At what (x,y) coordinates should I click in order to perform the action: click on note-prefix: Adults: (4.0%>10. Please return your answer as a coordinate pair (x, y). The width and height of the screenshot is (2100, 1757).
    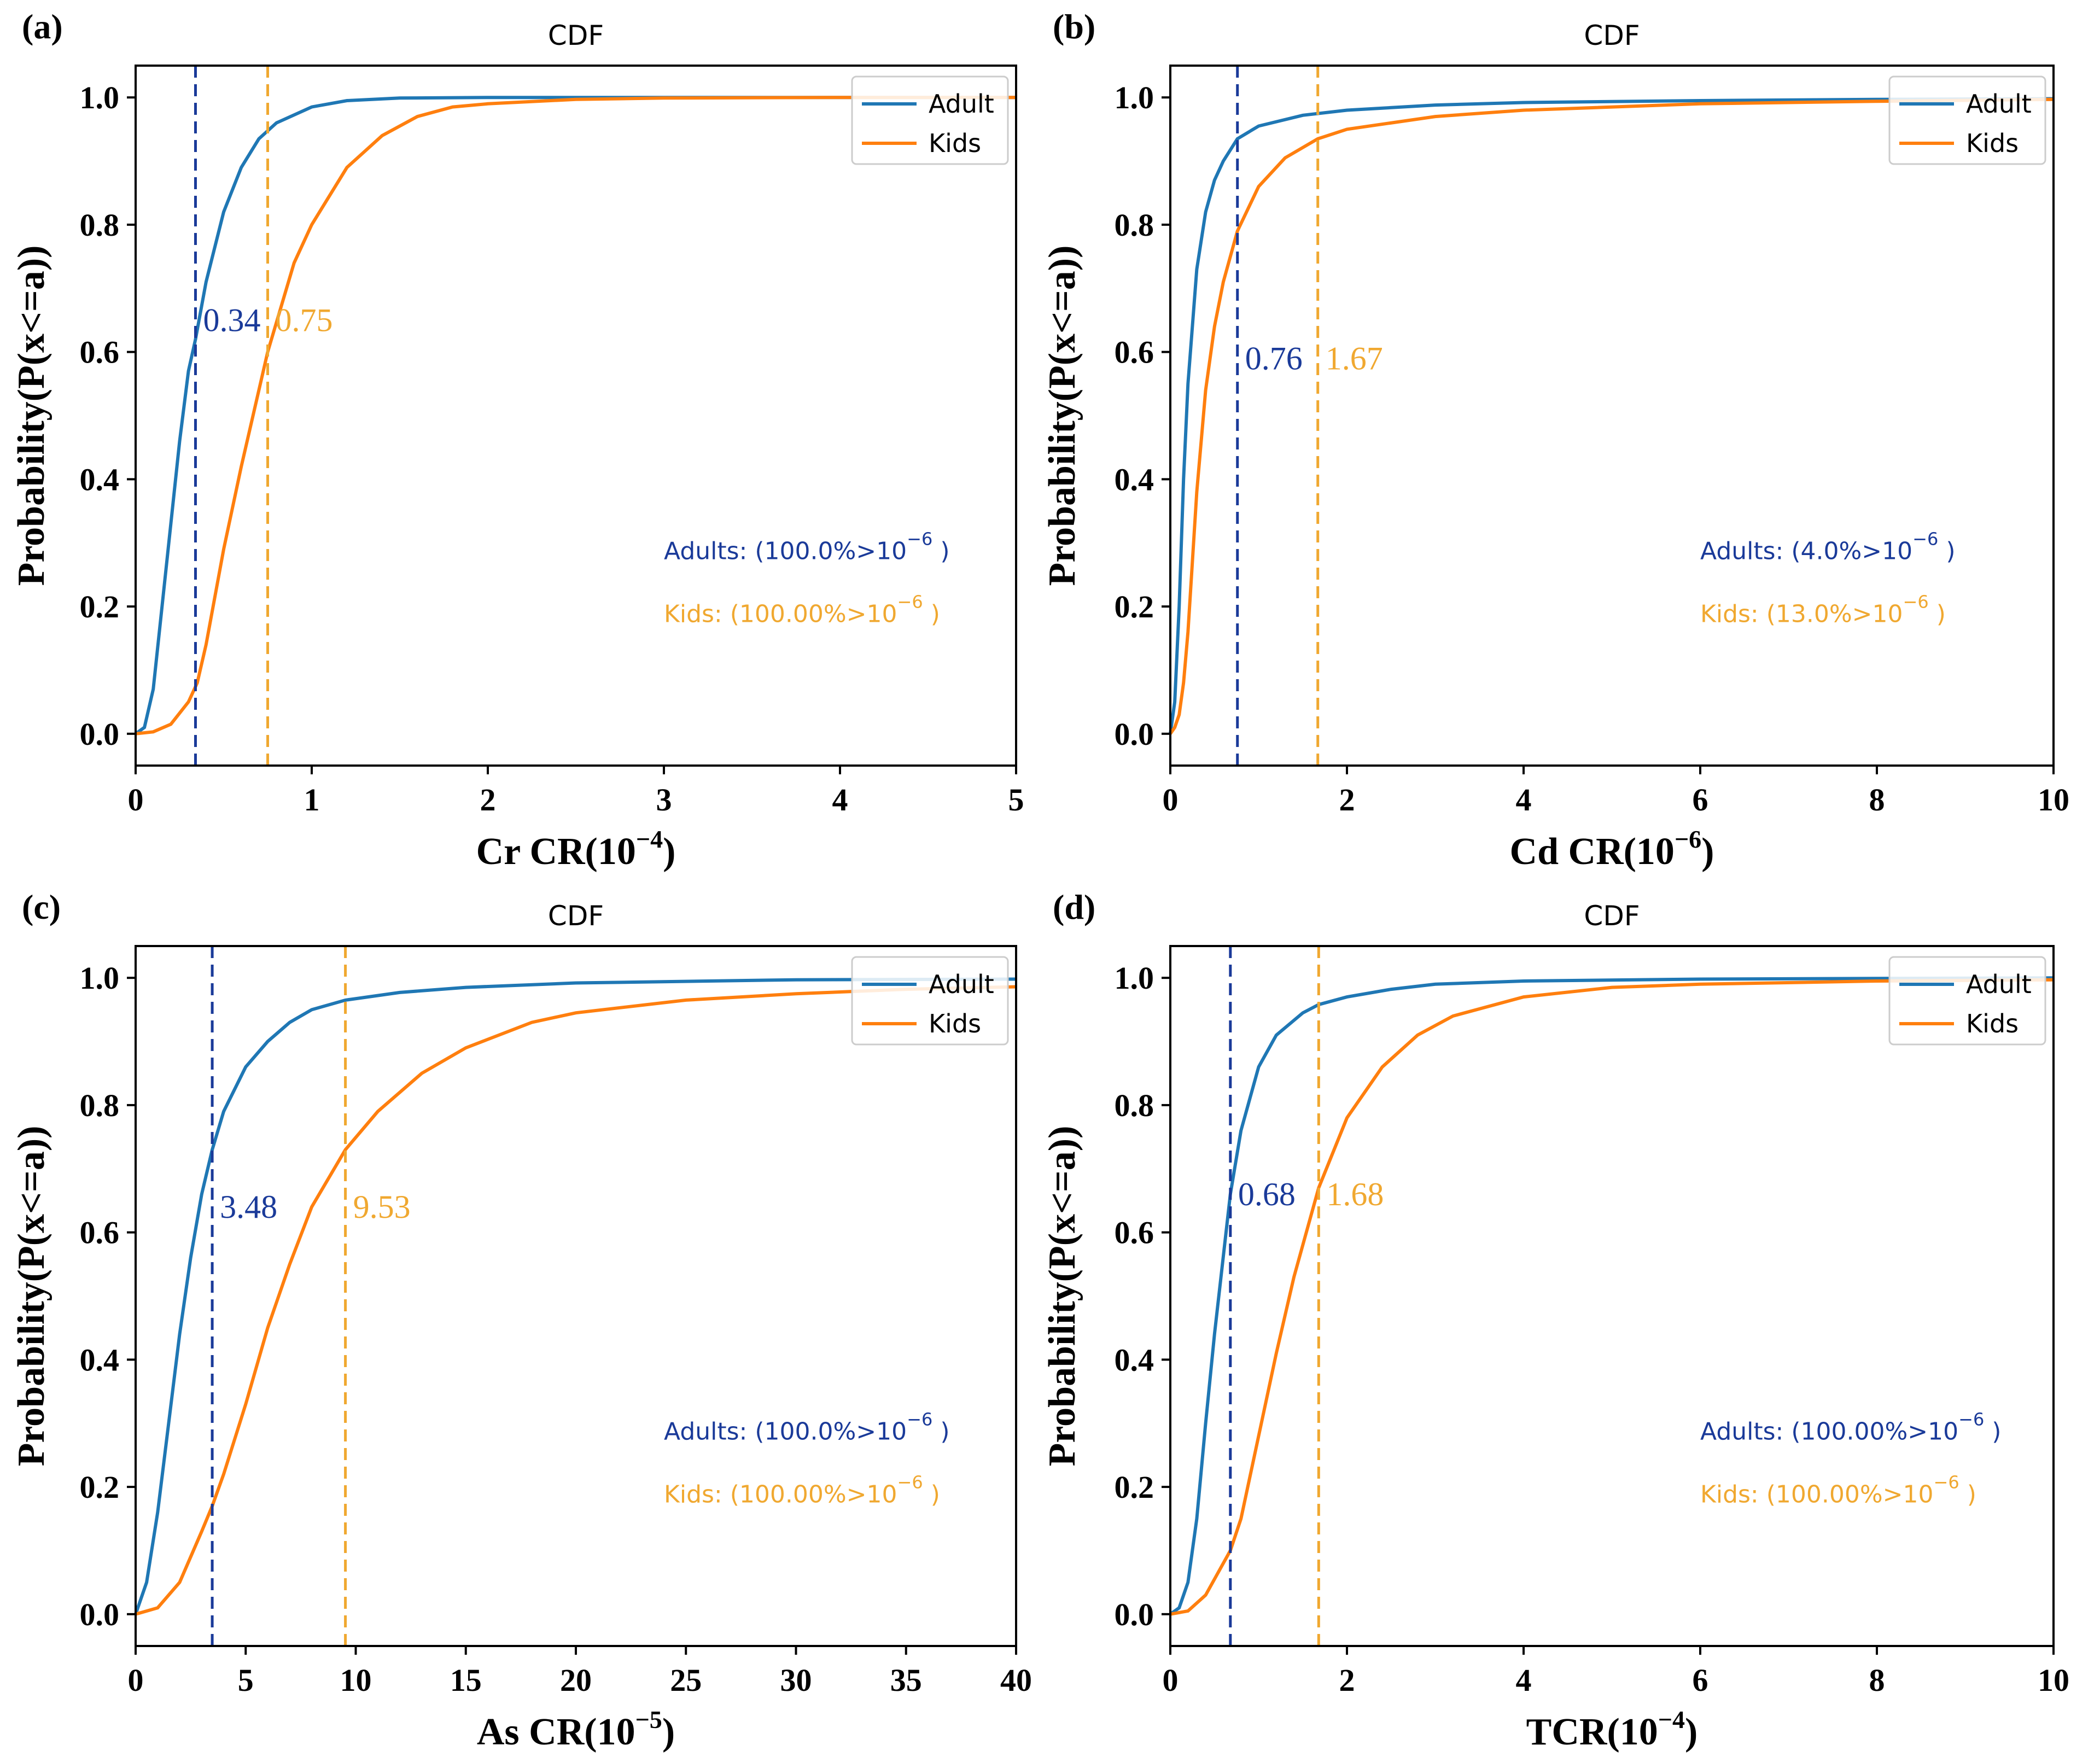
    Looking at the image, I should click on (1806, 551).